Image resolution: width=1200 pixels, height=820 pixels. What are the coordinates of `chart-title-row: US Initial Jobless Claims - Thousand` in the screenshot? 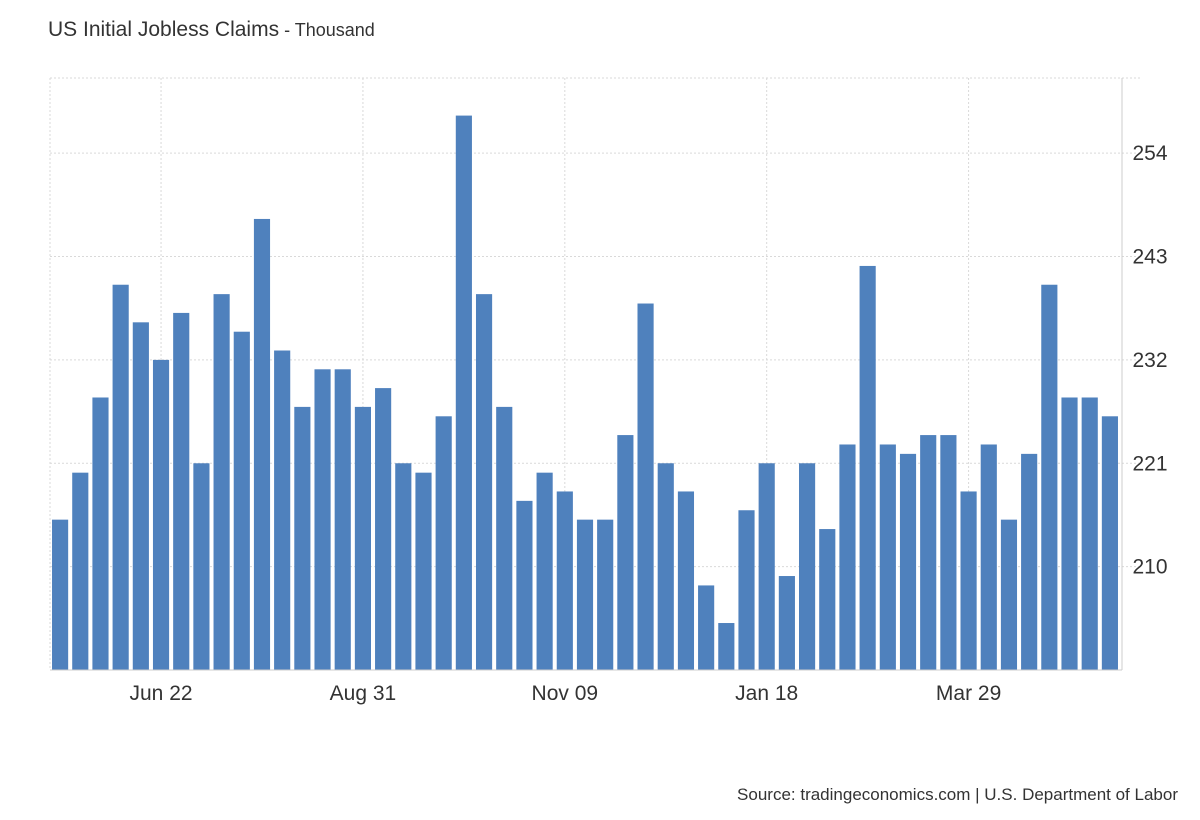 It's located at (211, 30).